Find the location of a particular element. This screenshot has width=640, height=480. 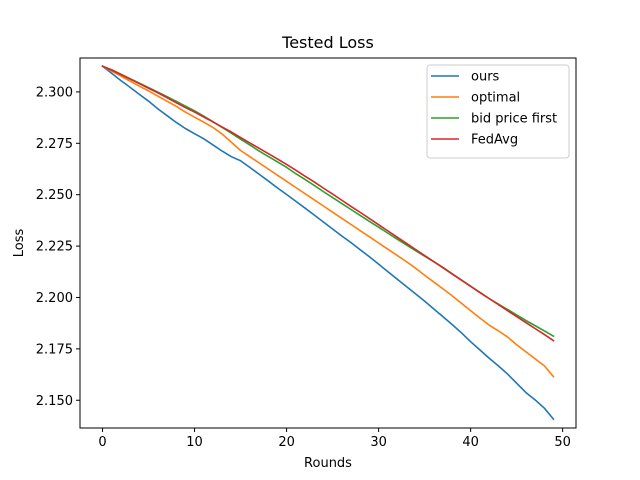

x-tick-label-5: 50 is located at coordinates (562, 442).